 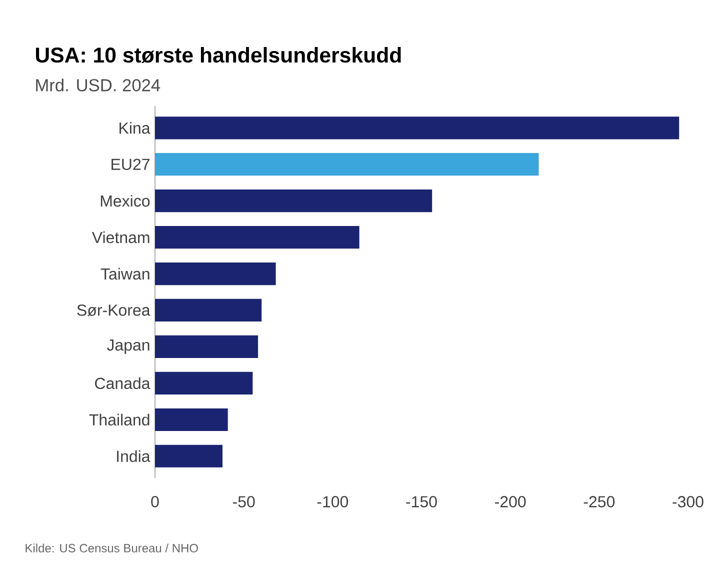 I want to click on y-tick-label: Sør-Korea, so click(x=113, y=310).